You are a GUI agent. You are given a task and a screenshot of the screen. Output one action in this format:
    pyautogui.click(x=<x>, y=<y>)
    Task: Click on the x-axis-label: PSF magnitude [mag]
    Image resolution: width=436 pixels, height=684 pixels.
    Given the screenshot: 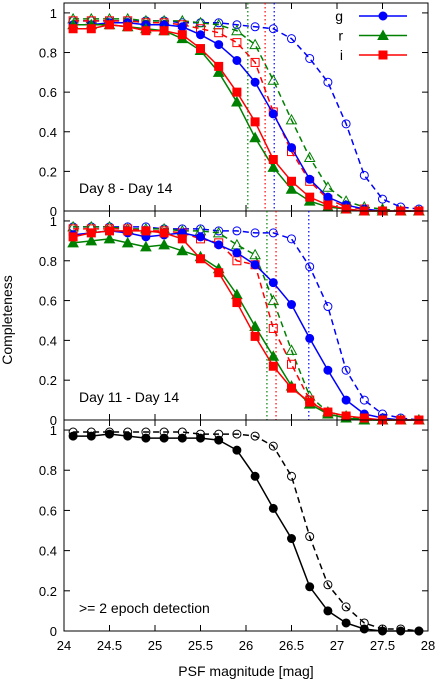 What is the action you would take?
    pyautogui.click(x=245, y=671)
    